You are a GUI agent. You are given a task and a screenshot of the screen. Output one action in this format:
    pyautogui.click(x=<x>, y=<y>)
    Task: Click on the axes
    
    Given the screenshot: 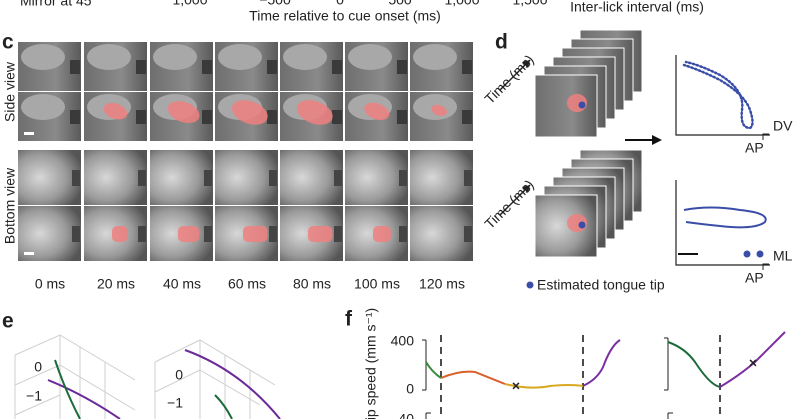 What is the action you would take?
    pyautogui.click(x=722, y=223)
    